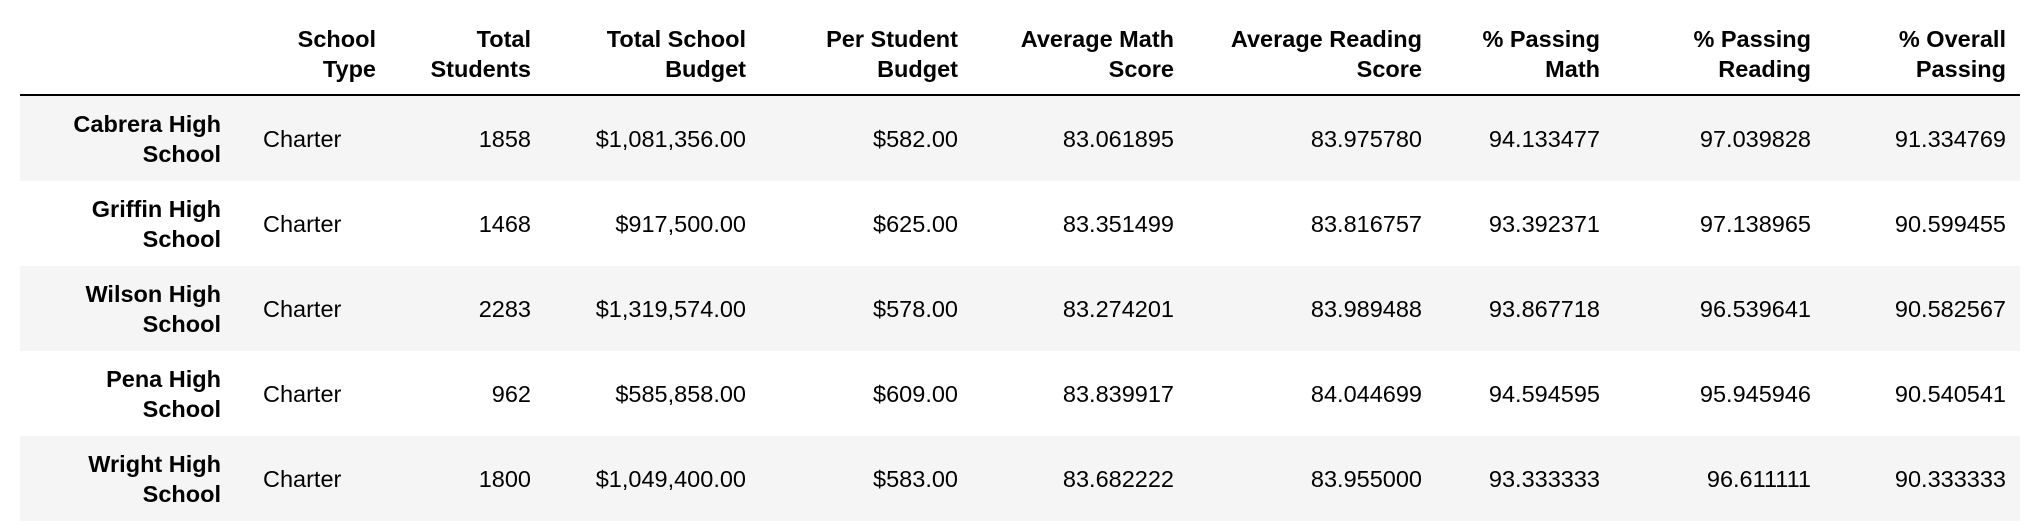 The width and height of the screenshot is (2042, 524). I want to click on header-text-line: Per Student, so click(892, 39).